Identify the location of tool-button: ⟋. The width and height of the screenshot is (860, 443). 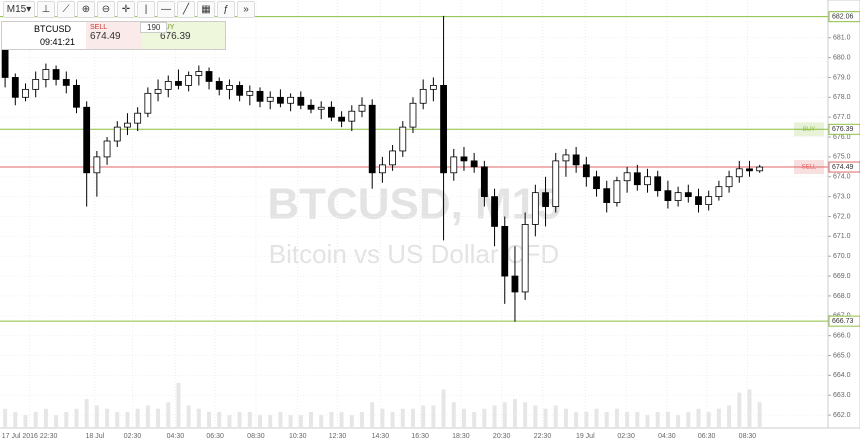
(66, 9).